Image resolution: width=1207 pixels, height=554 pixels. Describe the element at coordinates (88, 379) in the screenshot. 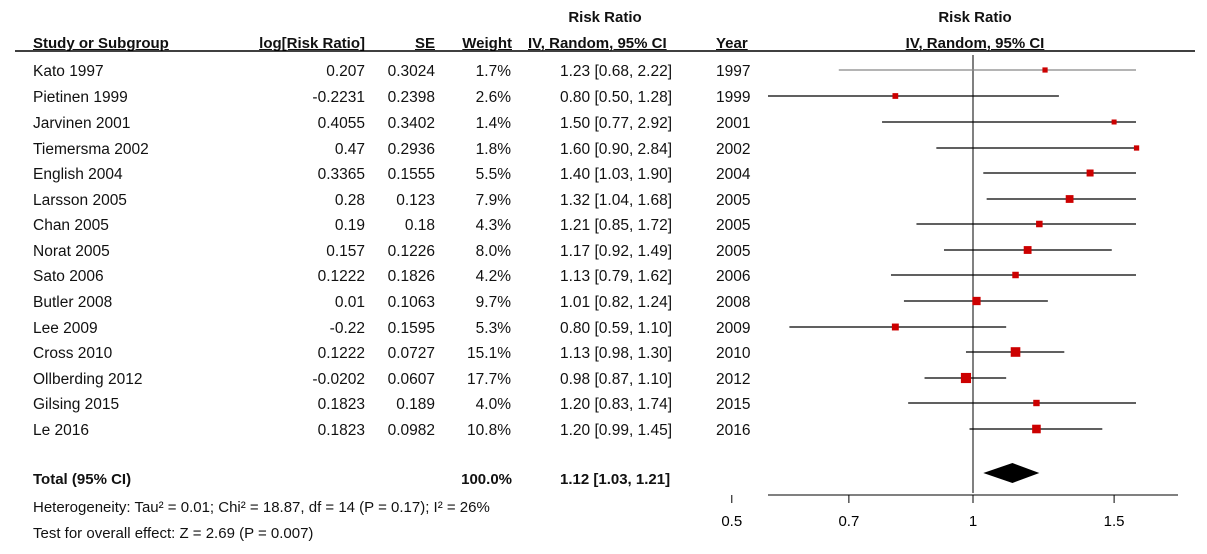

I see `study-name: Ollberding 2012` at that location.